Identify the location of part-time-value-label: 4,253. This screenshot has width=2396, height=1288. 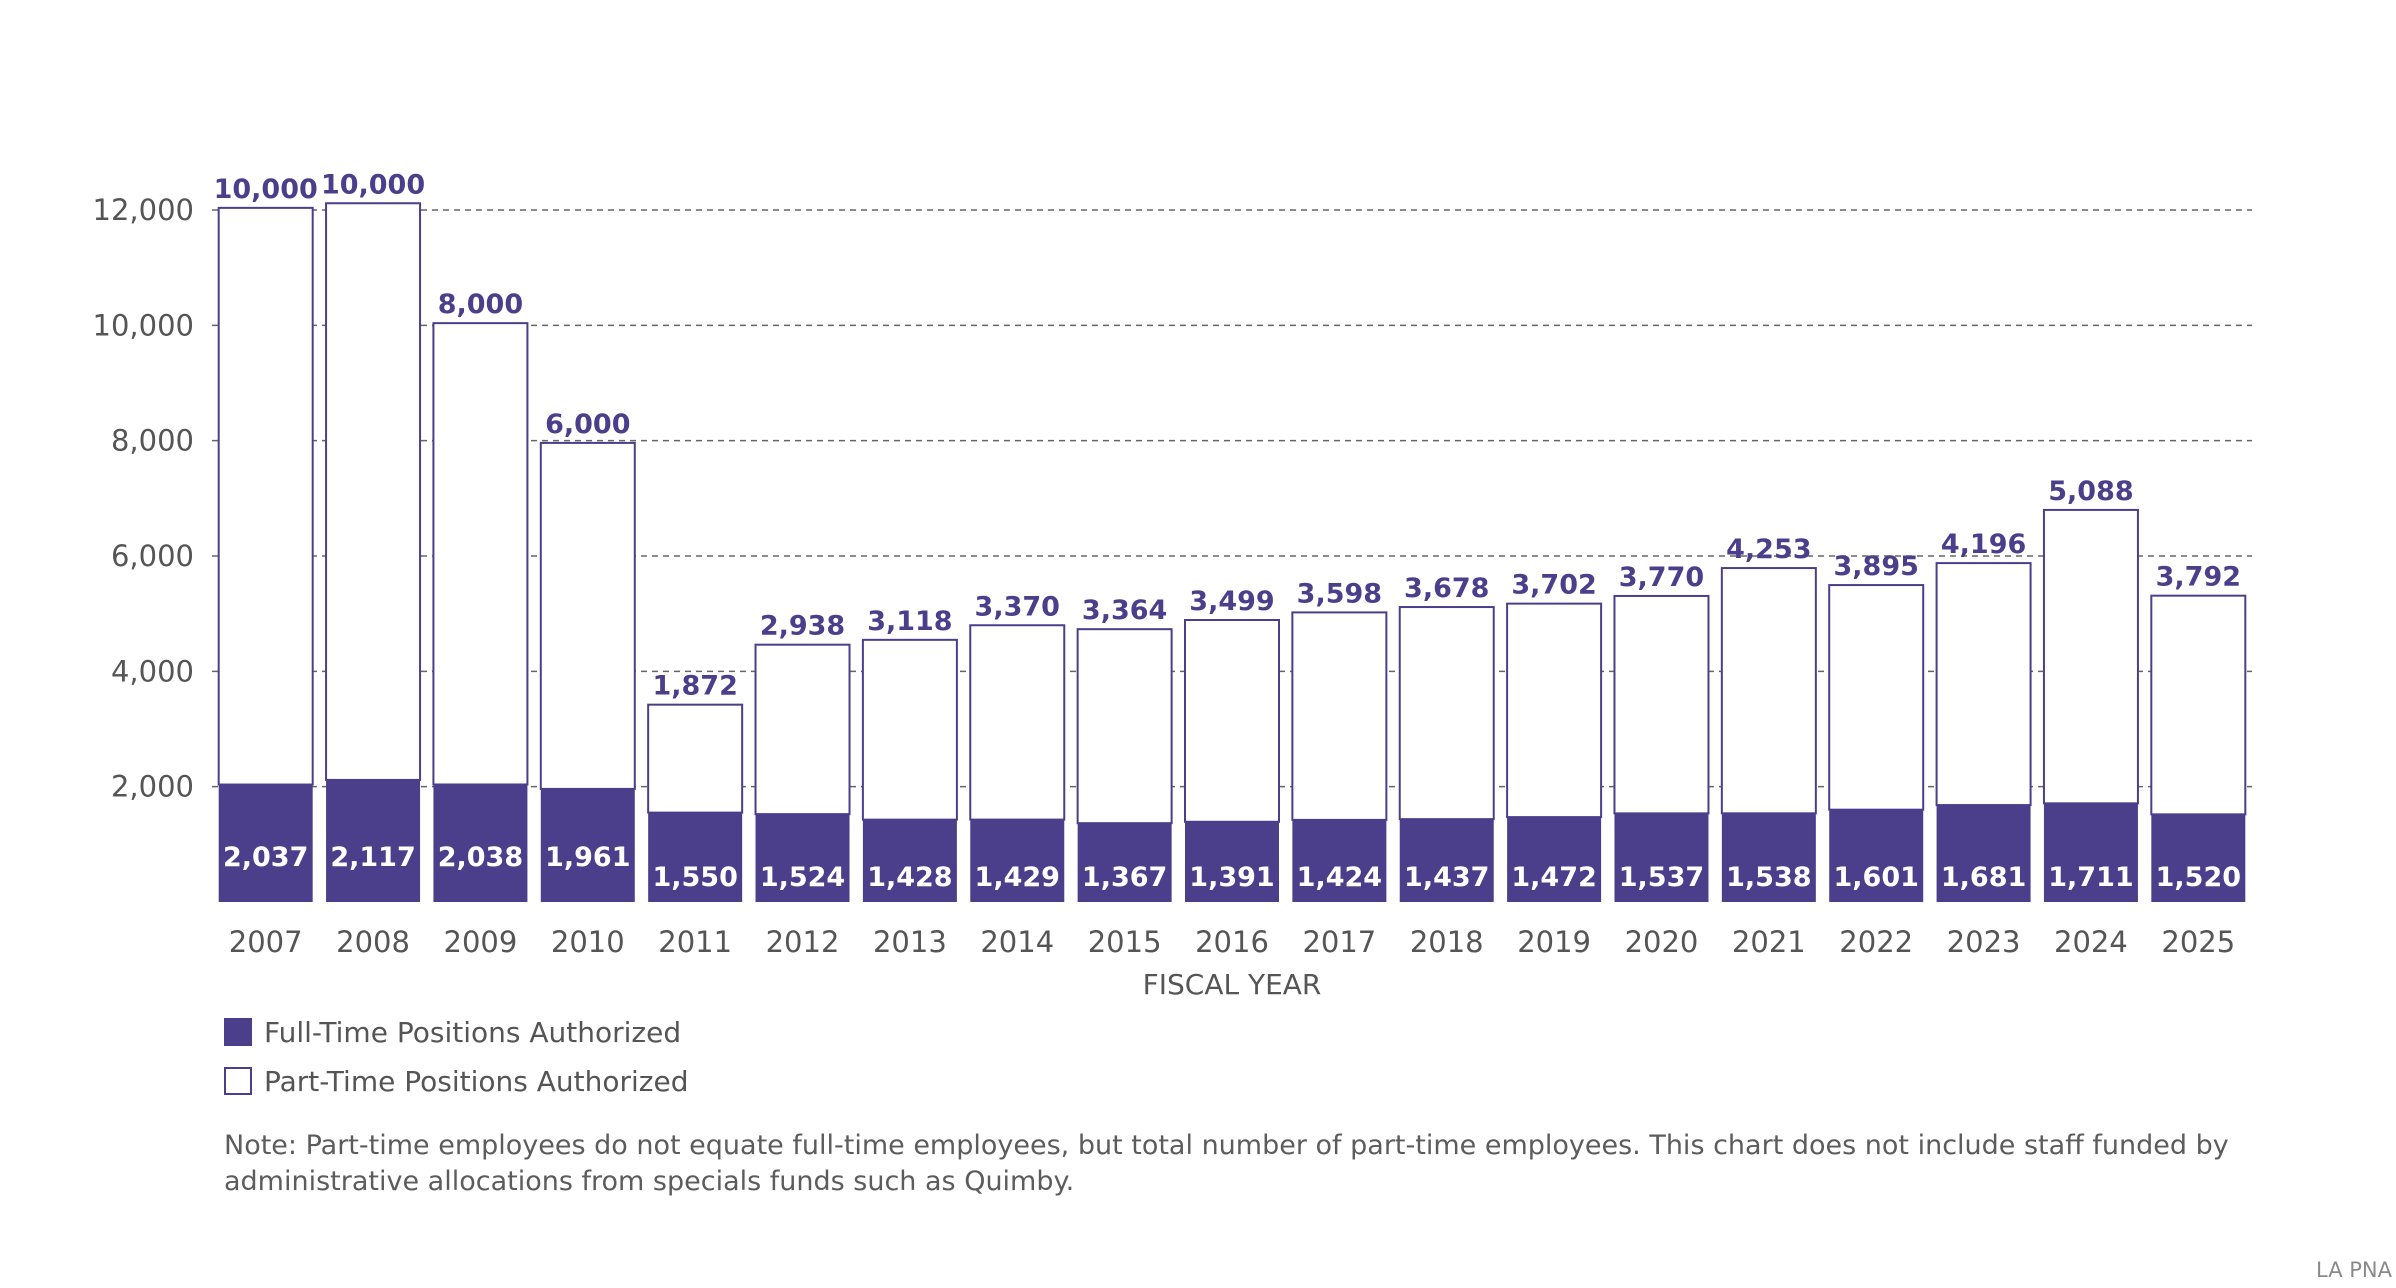
(1768, 549).